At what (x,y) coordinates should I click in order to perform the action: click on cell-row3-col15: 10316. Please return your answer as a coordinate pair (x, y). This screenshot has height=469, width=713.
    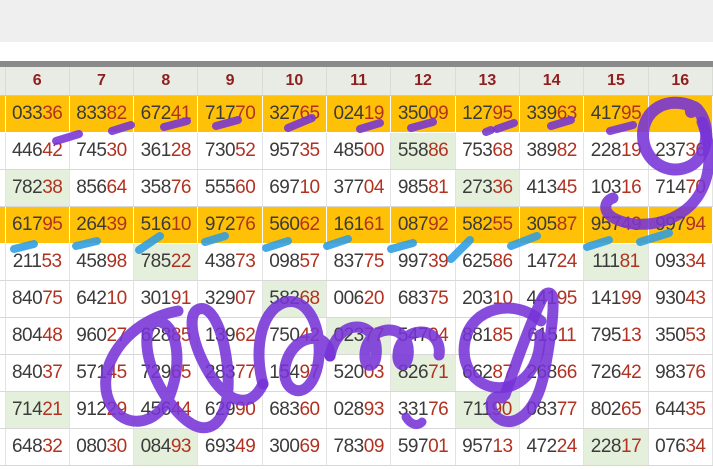
    Looking at the image, I should click on (616, 188).